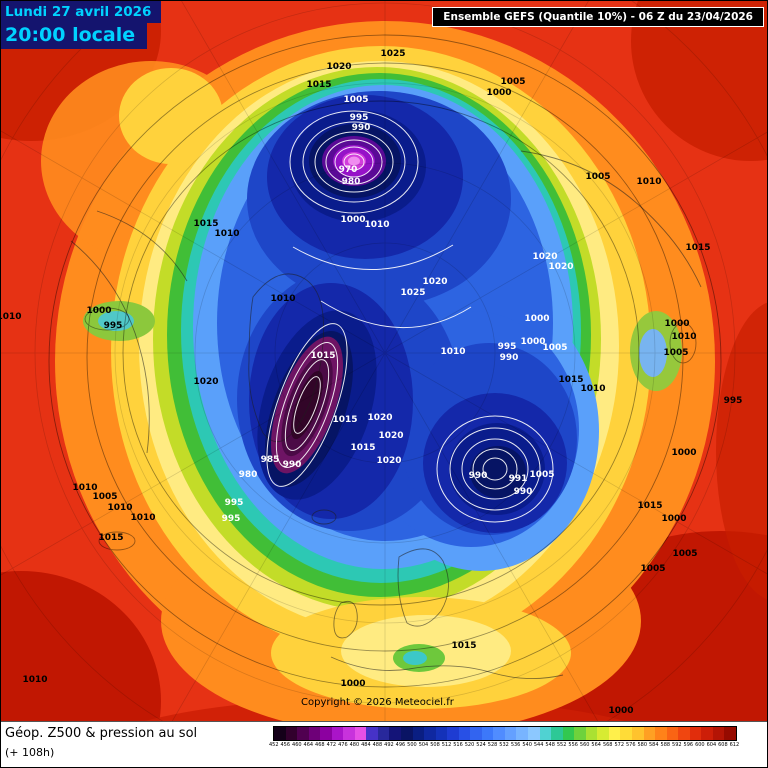  I want to click on colorbar-tick: 540, so click(527, 745).